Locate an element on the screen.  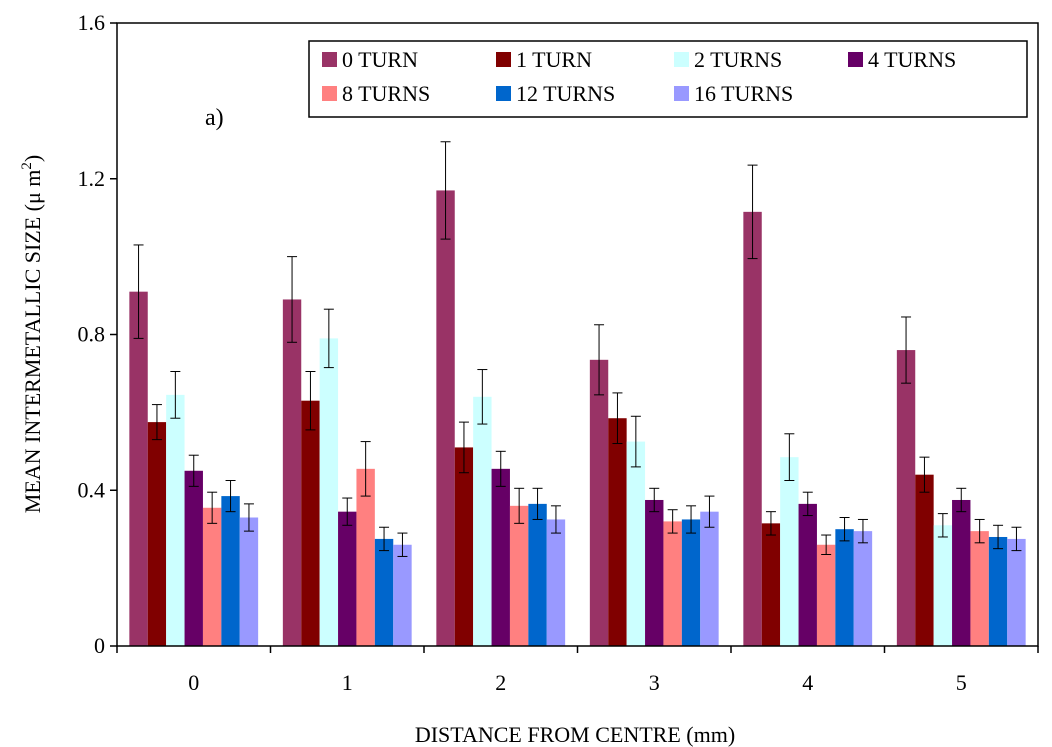
x-tick-label: 1 is located at coordinates (347, 682).